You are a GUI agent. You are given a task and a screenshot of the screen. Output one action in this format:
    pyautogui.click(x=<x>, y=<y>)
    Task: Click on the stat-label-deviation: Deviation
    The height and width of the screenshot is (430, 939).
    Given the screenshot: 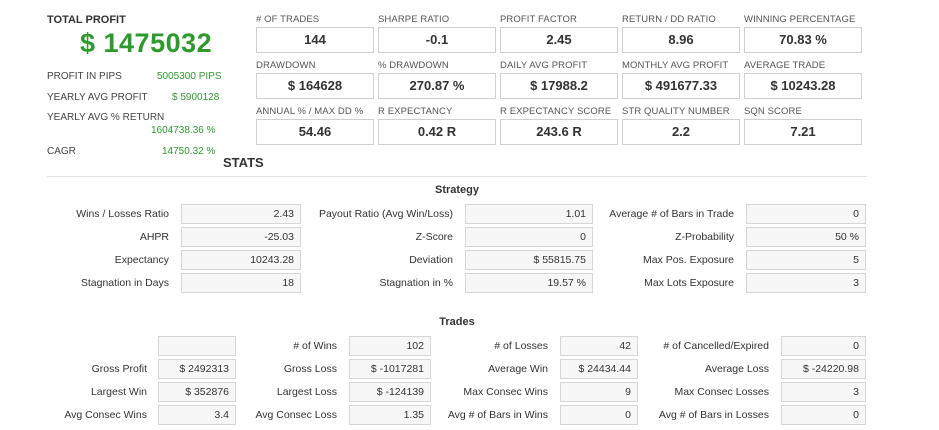 What is the action you would take?
    pyautogui.click(x=431, y=260)
    